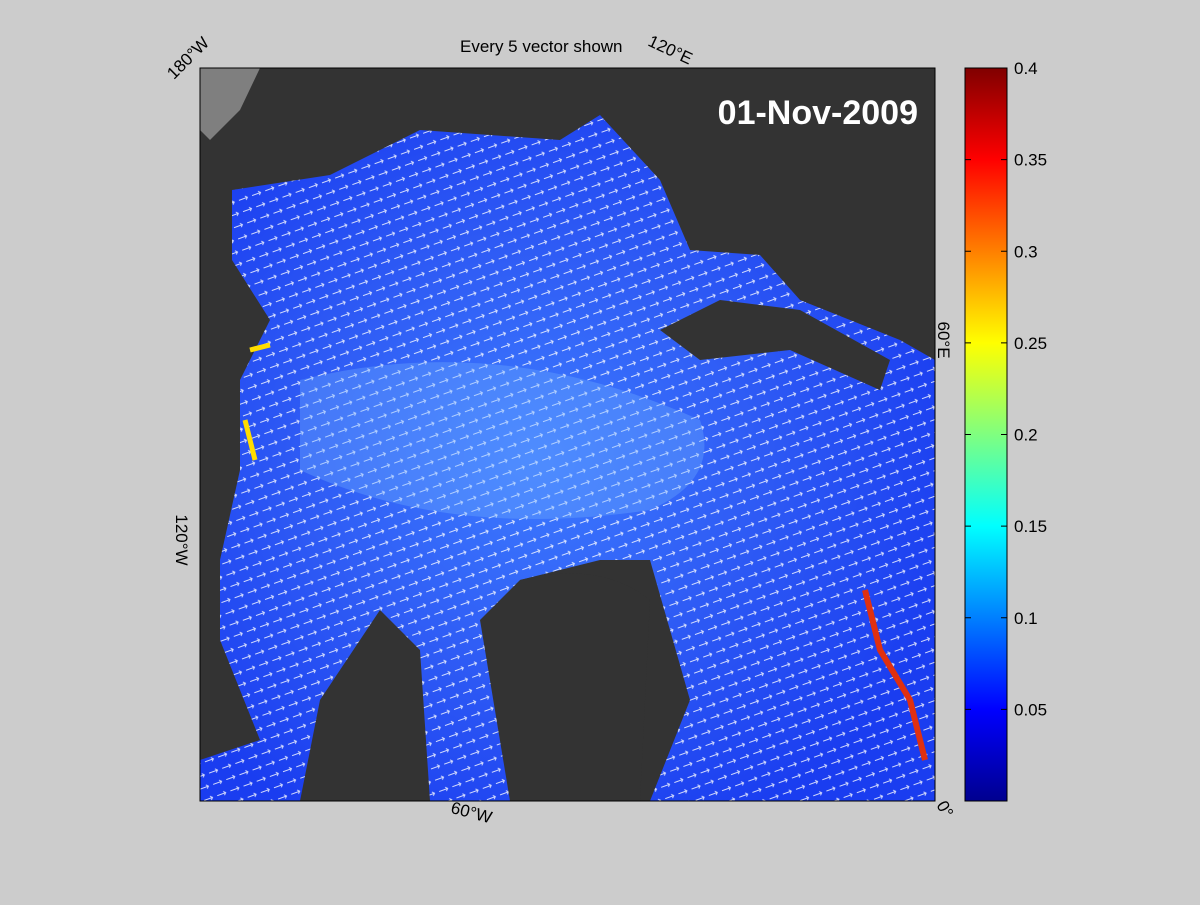 The height and width of the screenshot is (905, 1200). Describe the element at coordinates (1026, 618) in the screenshot. I see `colorbar-tick-label: 0.1` at that location.